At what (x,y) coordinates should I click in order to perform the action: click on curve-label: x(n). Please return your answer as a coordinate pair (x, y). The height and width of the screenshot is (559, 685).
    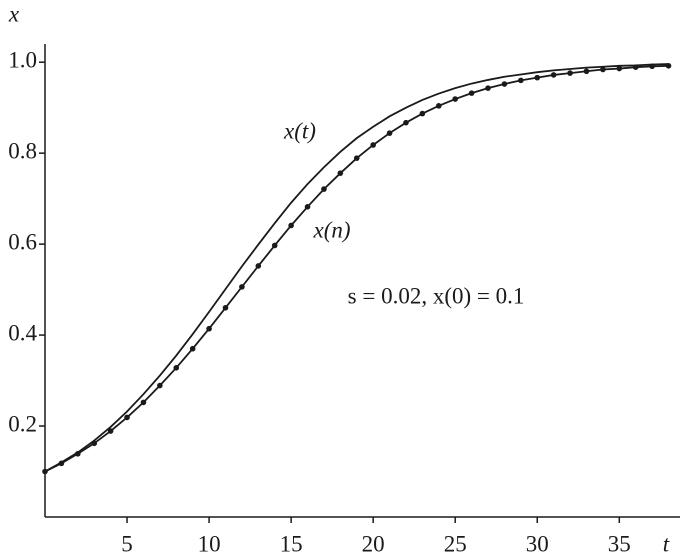
    Looking at the image, I should click on (331, 229).